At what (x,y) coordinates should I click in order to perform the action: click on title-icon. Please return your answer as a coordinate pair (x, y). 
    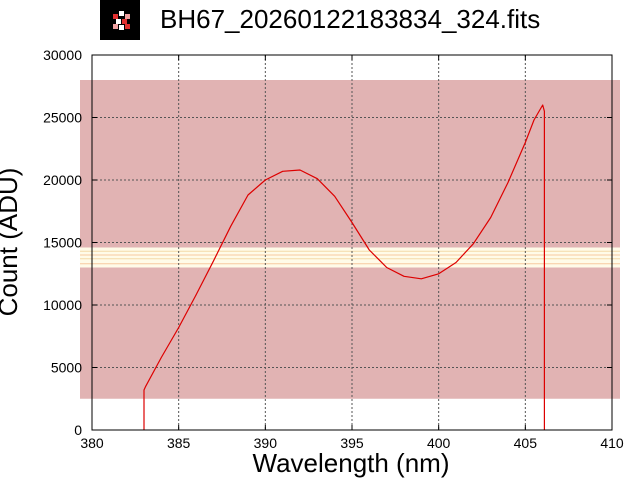
    Looking at the image, I should click on (120, 20).